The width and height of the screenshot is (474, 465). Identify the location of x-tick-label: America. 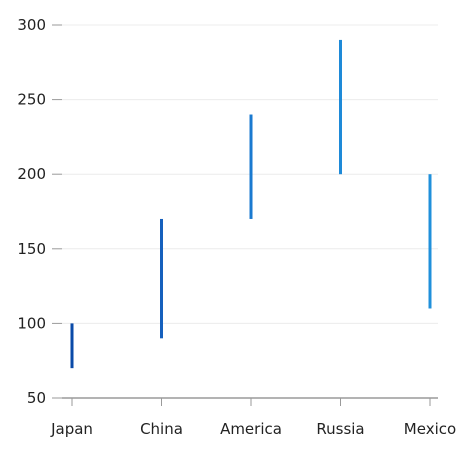
(251, 429).